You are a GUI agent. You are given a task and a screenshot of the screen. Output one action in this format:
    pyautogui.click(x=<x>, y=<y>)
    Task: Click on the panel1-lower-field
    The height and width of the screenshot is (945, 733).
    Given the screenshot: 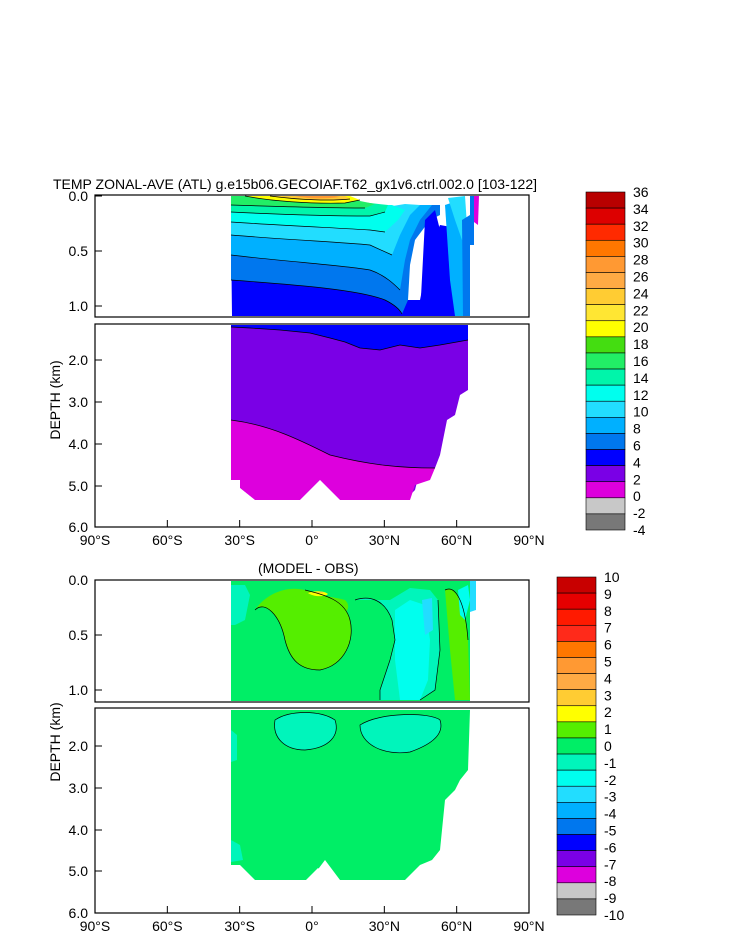 What is the action you would take?
    pyautogui.click(x=349, y=412)
    